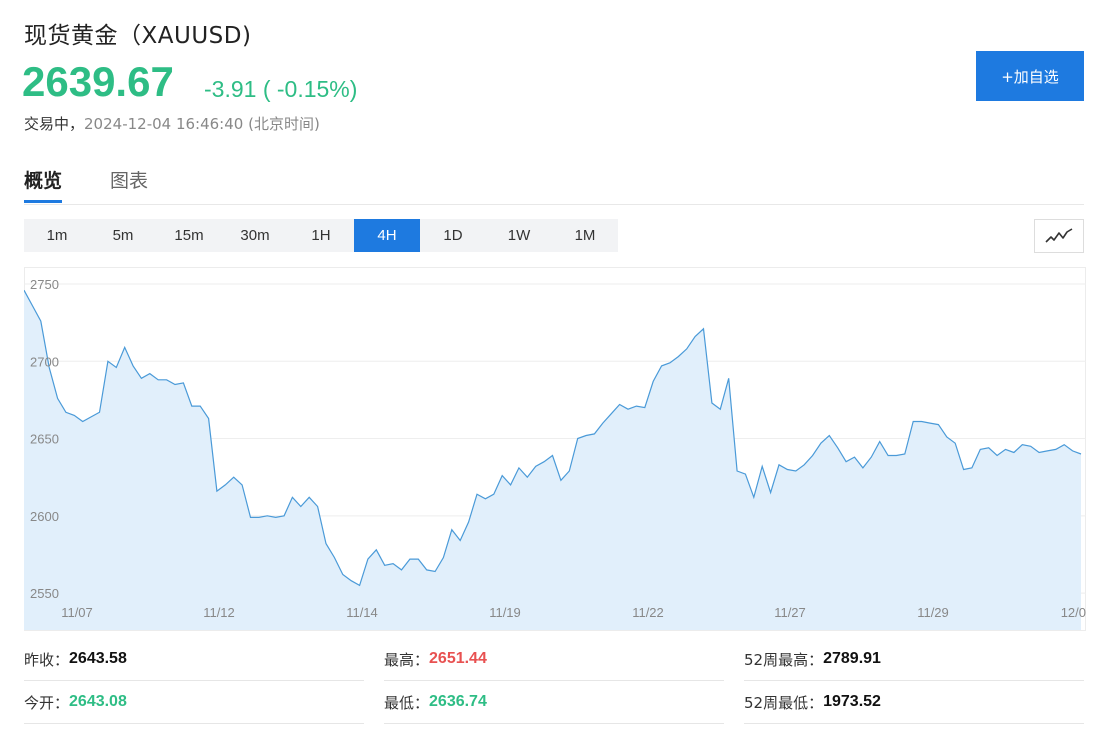  What do you see at coordinates (585, 235) in the screenshot?
I see `period-1mo: 1M` at bounding box center [585, 235].